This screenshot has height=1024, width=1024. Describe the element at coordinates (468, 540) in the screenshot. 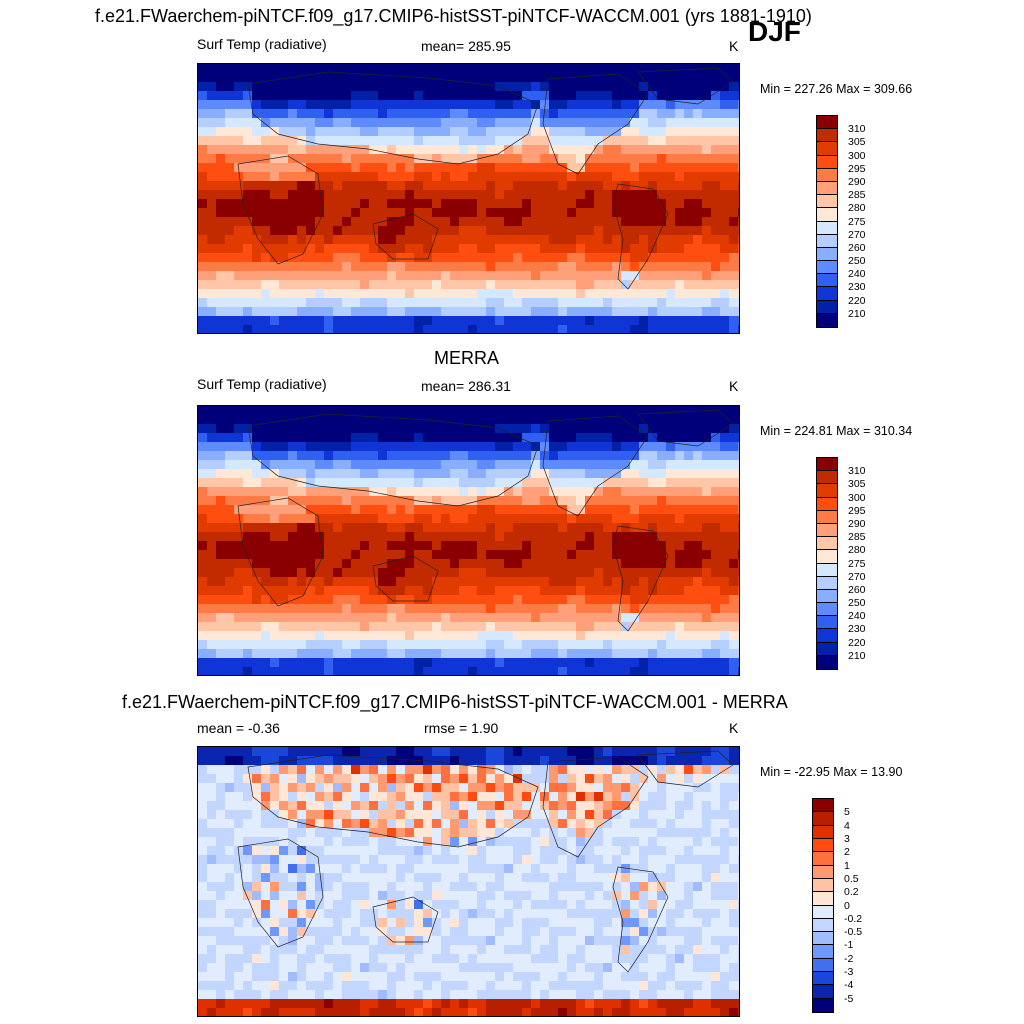

I see `panel2-map-svg` at that location.